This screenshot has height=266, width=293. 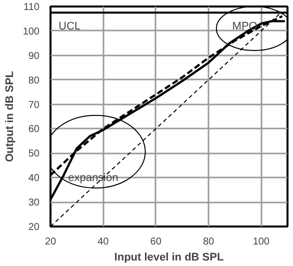 What do you see at coordinates (169, 258) in the screenshot?
I see `x-axis-title: Input level in dB SPL` at bounding box center [169, 258].